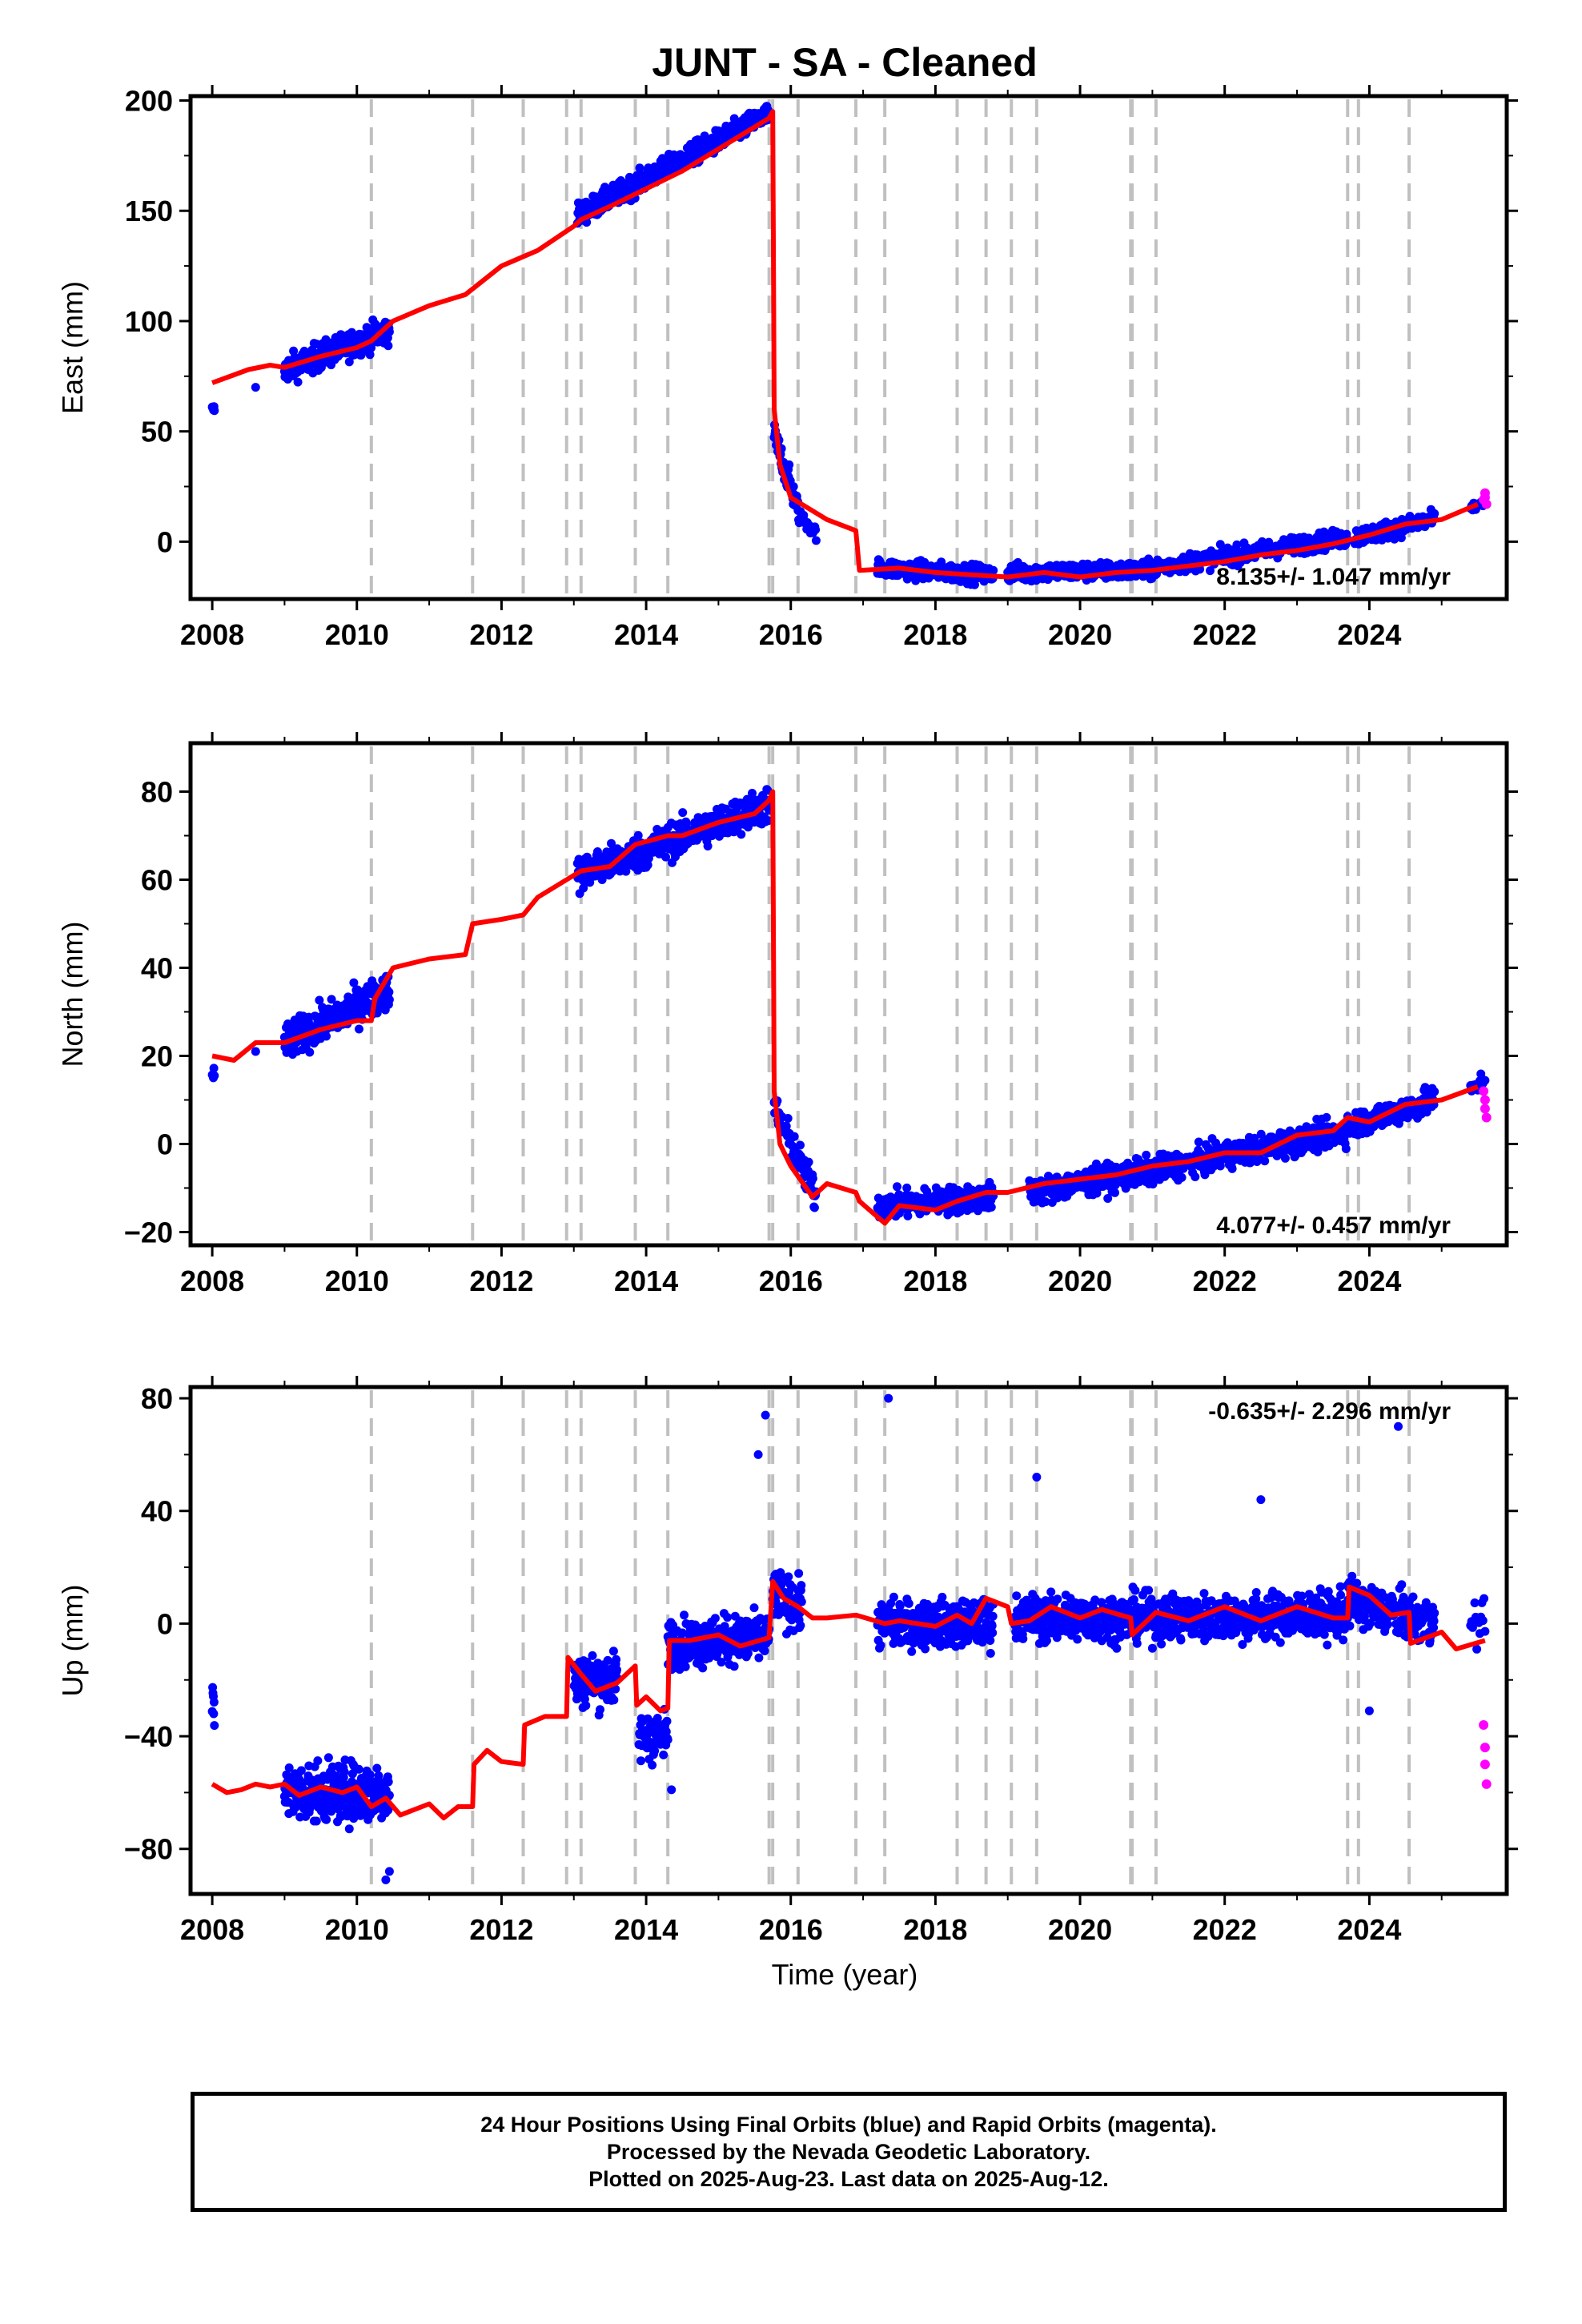 Image resolution: width=1582 pixels, height=2324 pixels. Describe the element at coordinates (72, 347) in the screenshot. I see `y-axis-label: East (mm)` at that location.